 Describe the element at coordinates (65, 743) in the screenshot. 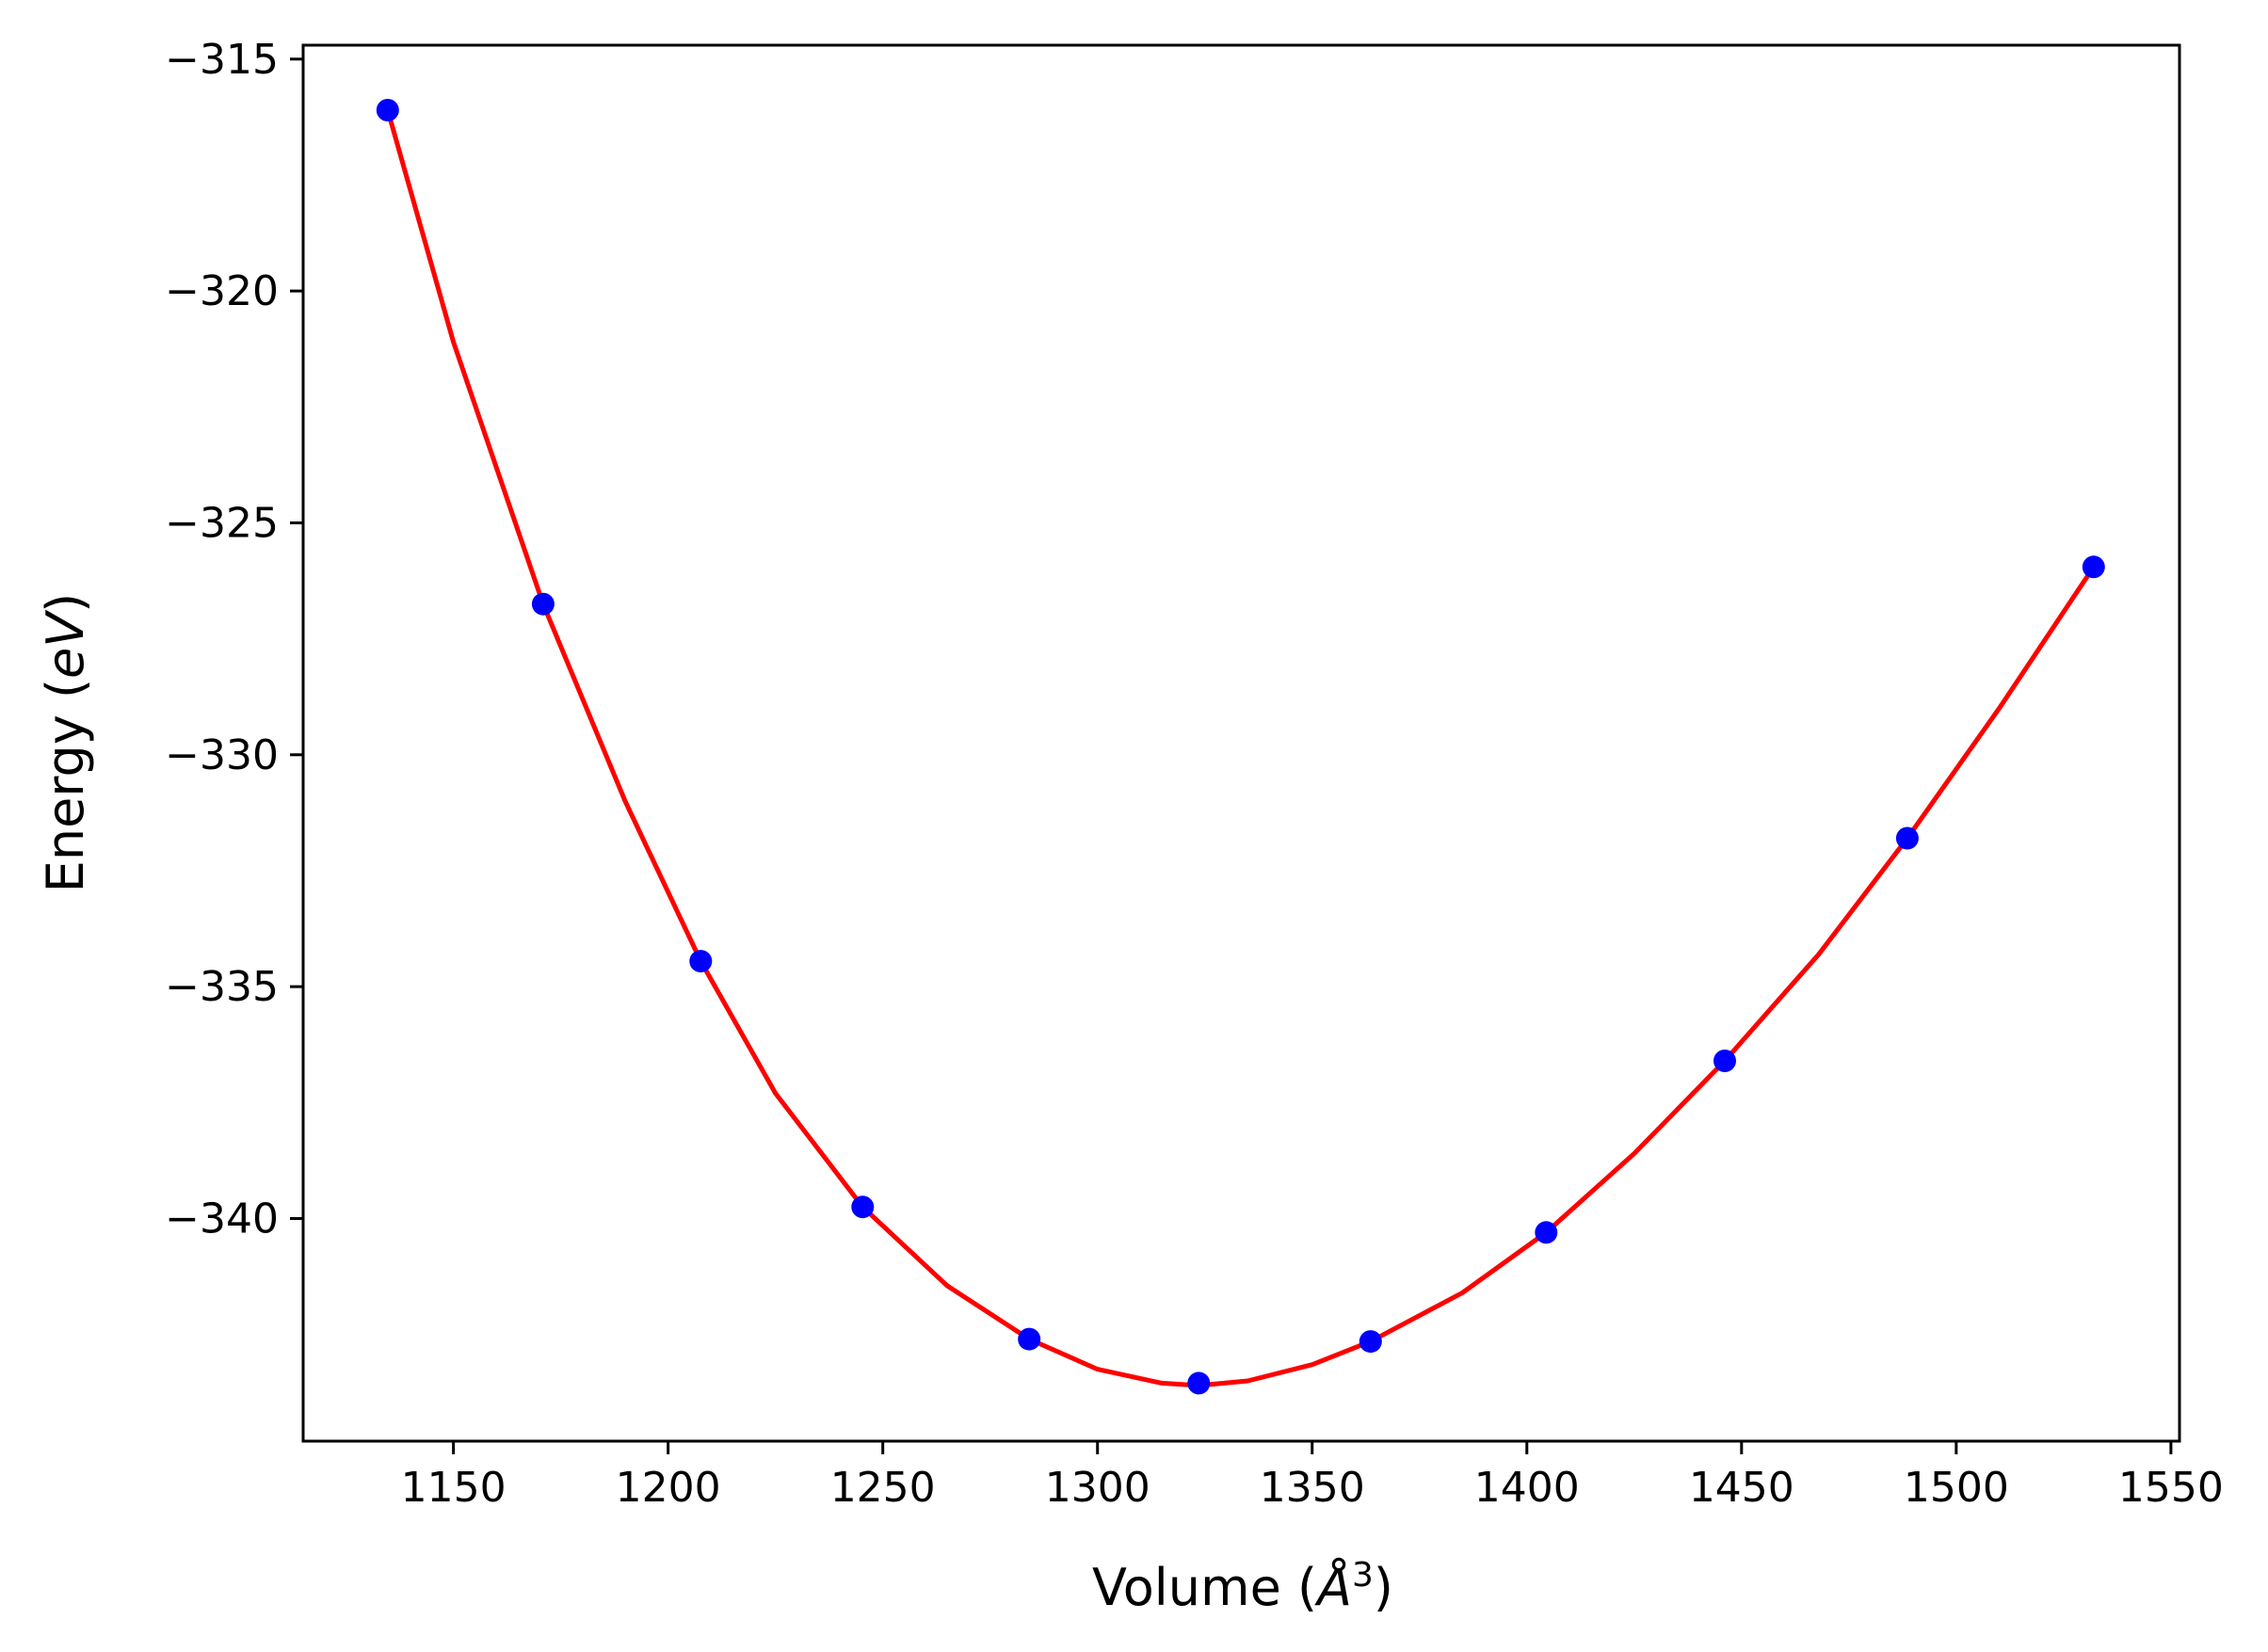

I see `y-axis-label: Energy (eV)` at that location.